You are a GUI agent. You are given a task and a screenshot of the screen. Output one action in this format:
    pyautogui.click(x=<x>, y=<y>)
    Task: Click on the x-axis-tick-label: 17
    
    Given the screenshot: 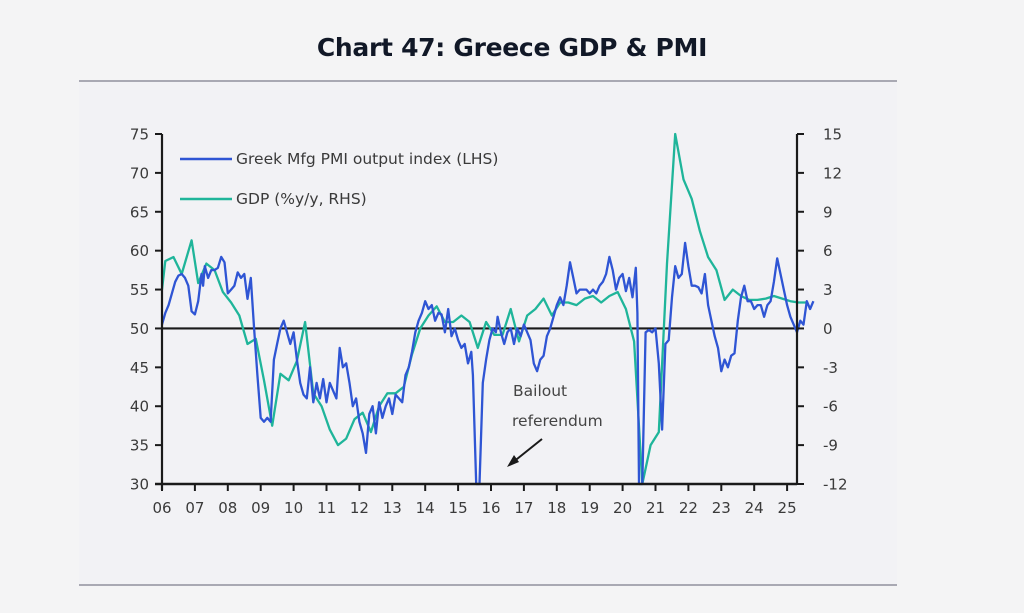 What is the action you would take?
    pyautogui.click(x=523, y=508)
    